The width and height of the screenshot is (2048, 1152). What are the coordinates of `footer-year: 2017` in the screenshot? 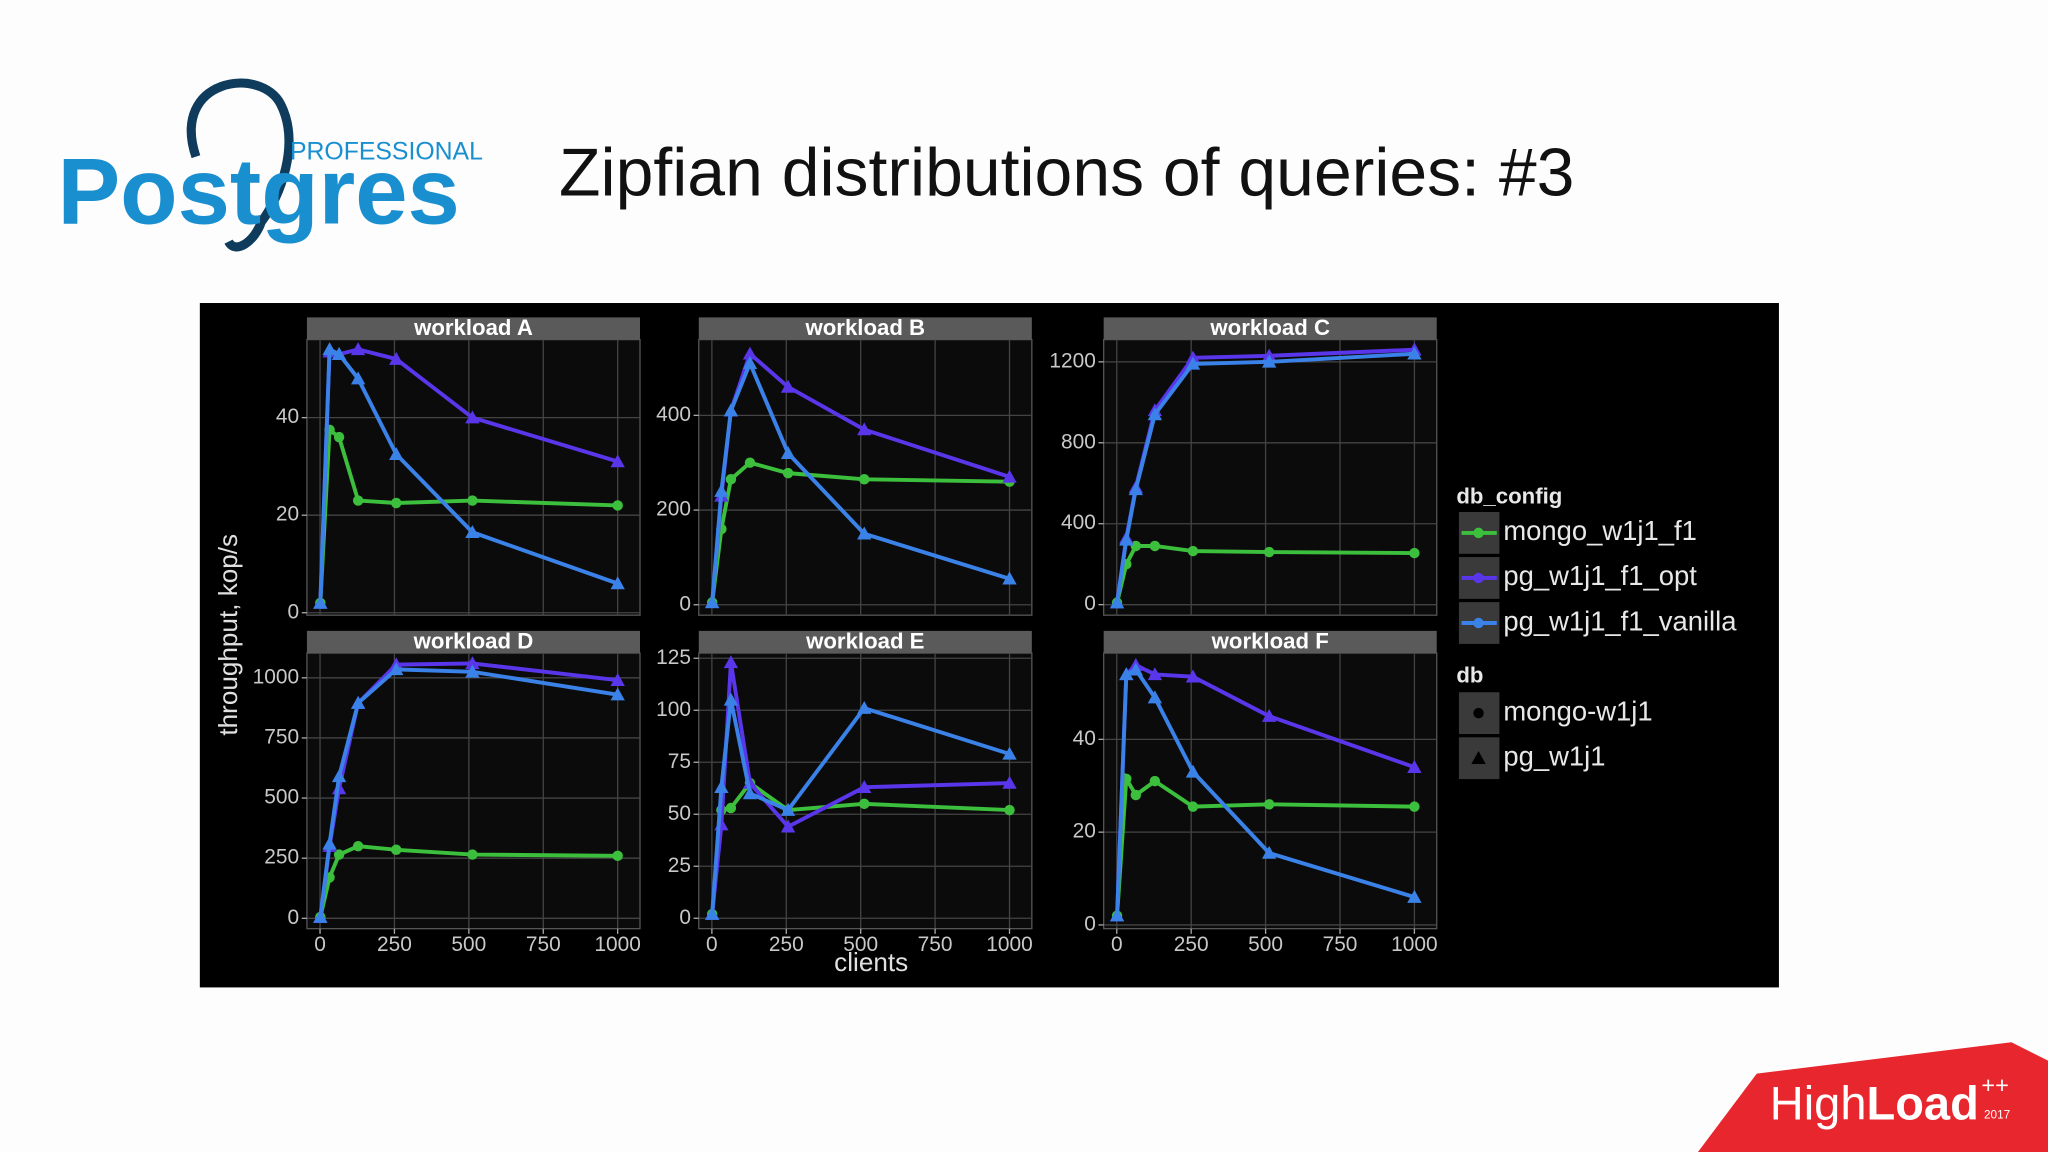 It's located at (1997, 1115).